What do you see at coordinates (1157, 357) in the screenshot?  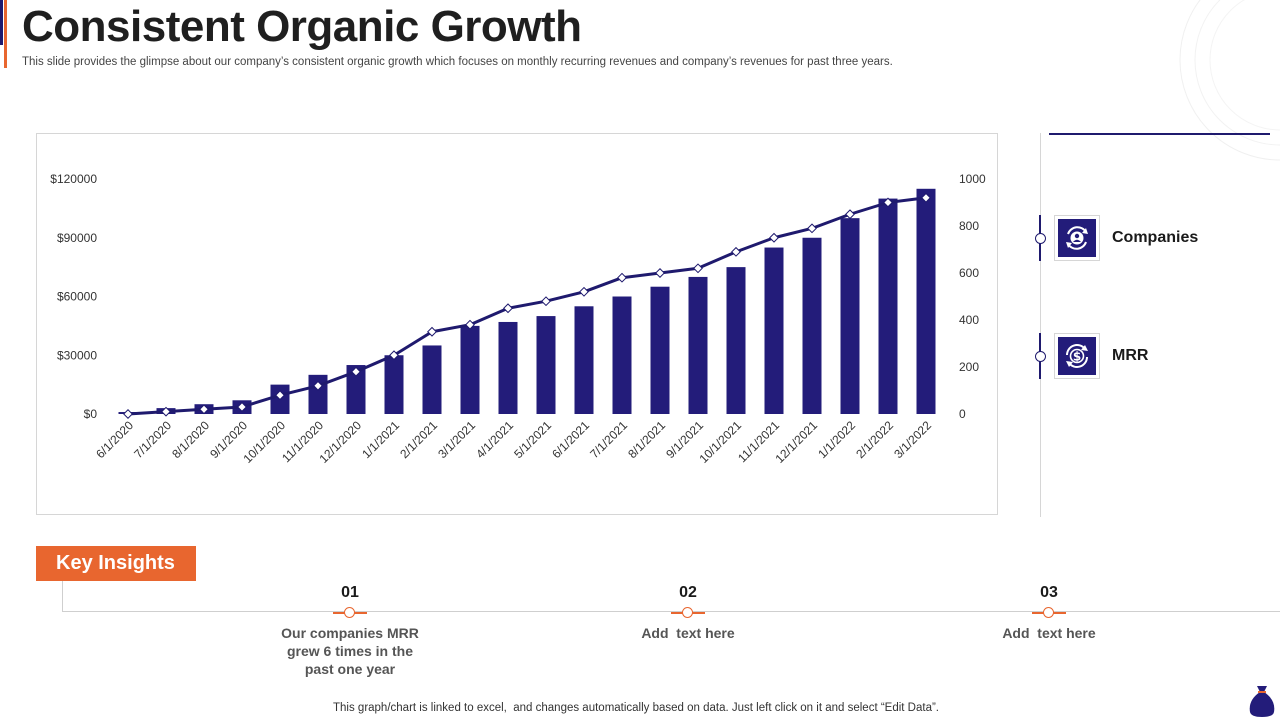 I see `legend-item-mrr: $ MRR` at bounding box center [1157, 357].